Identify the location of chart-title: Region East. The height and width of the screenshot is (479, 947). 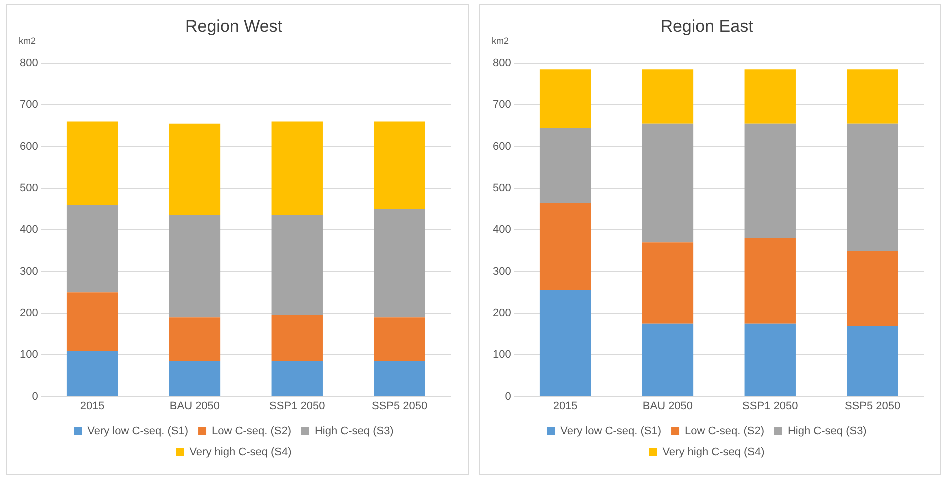
(707, 26).